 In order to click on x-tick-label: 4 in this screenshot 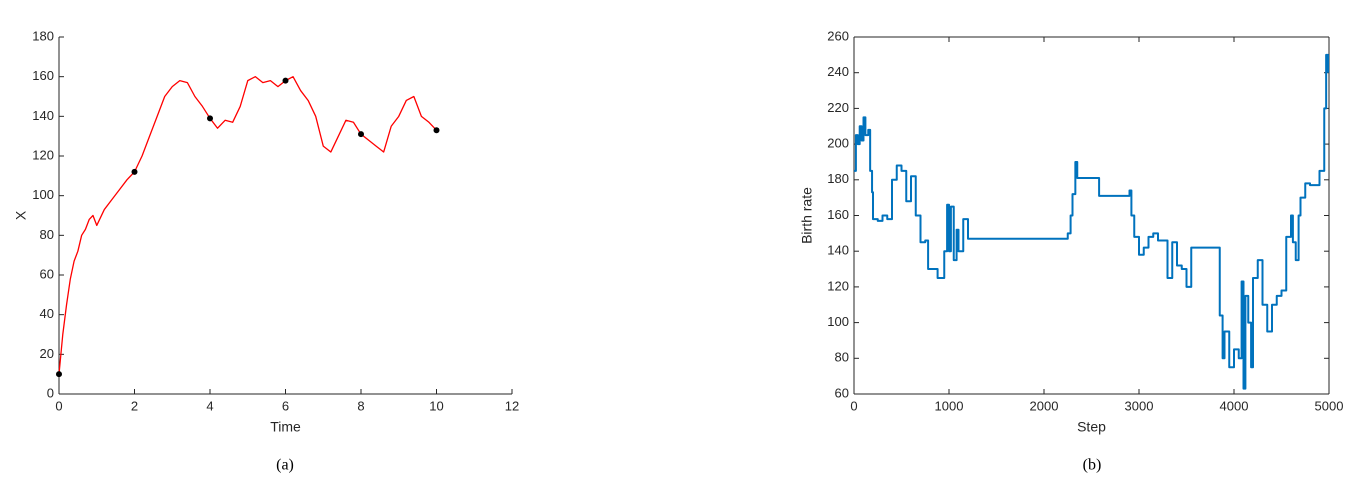, I will do `click(209, 405)`.